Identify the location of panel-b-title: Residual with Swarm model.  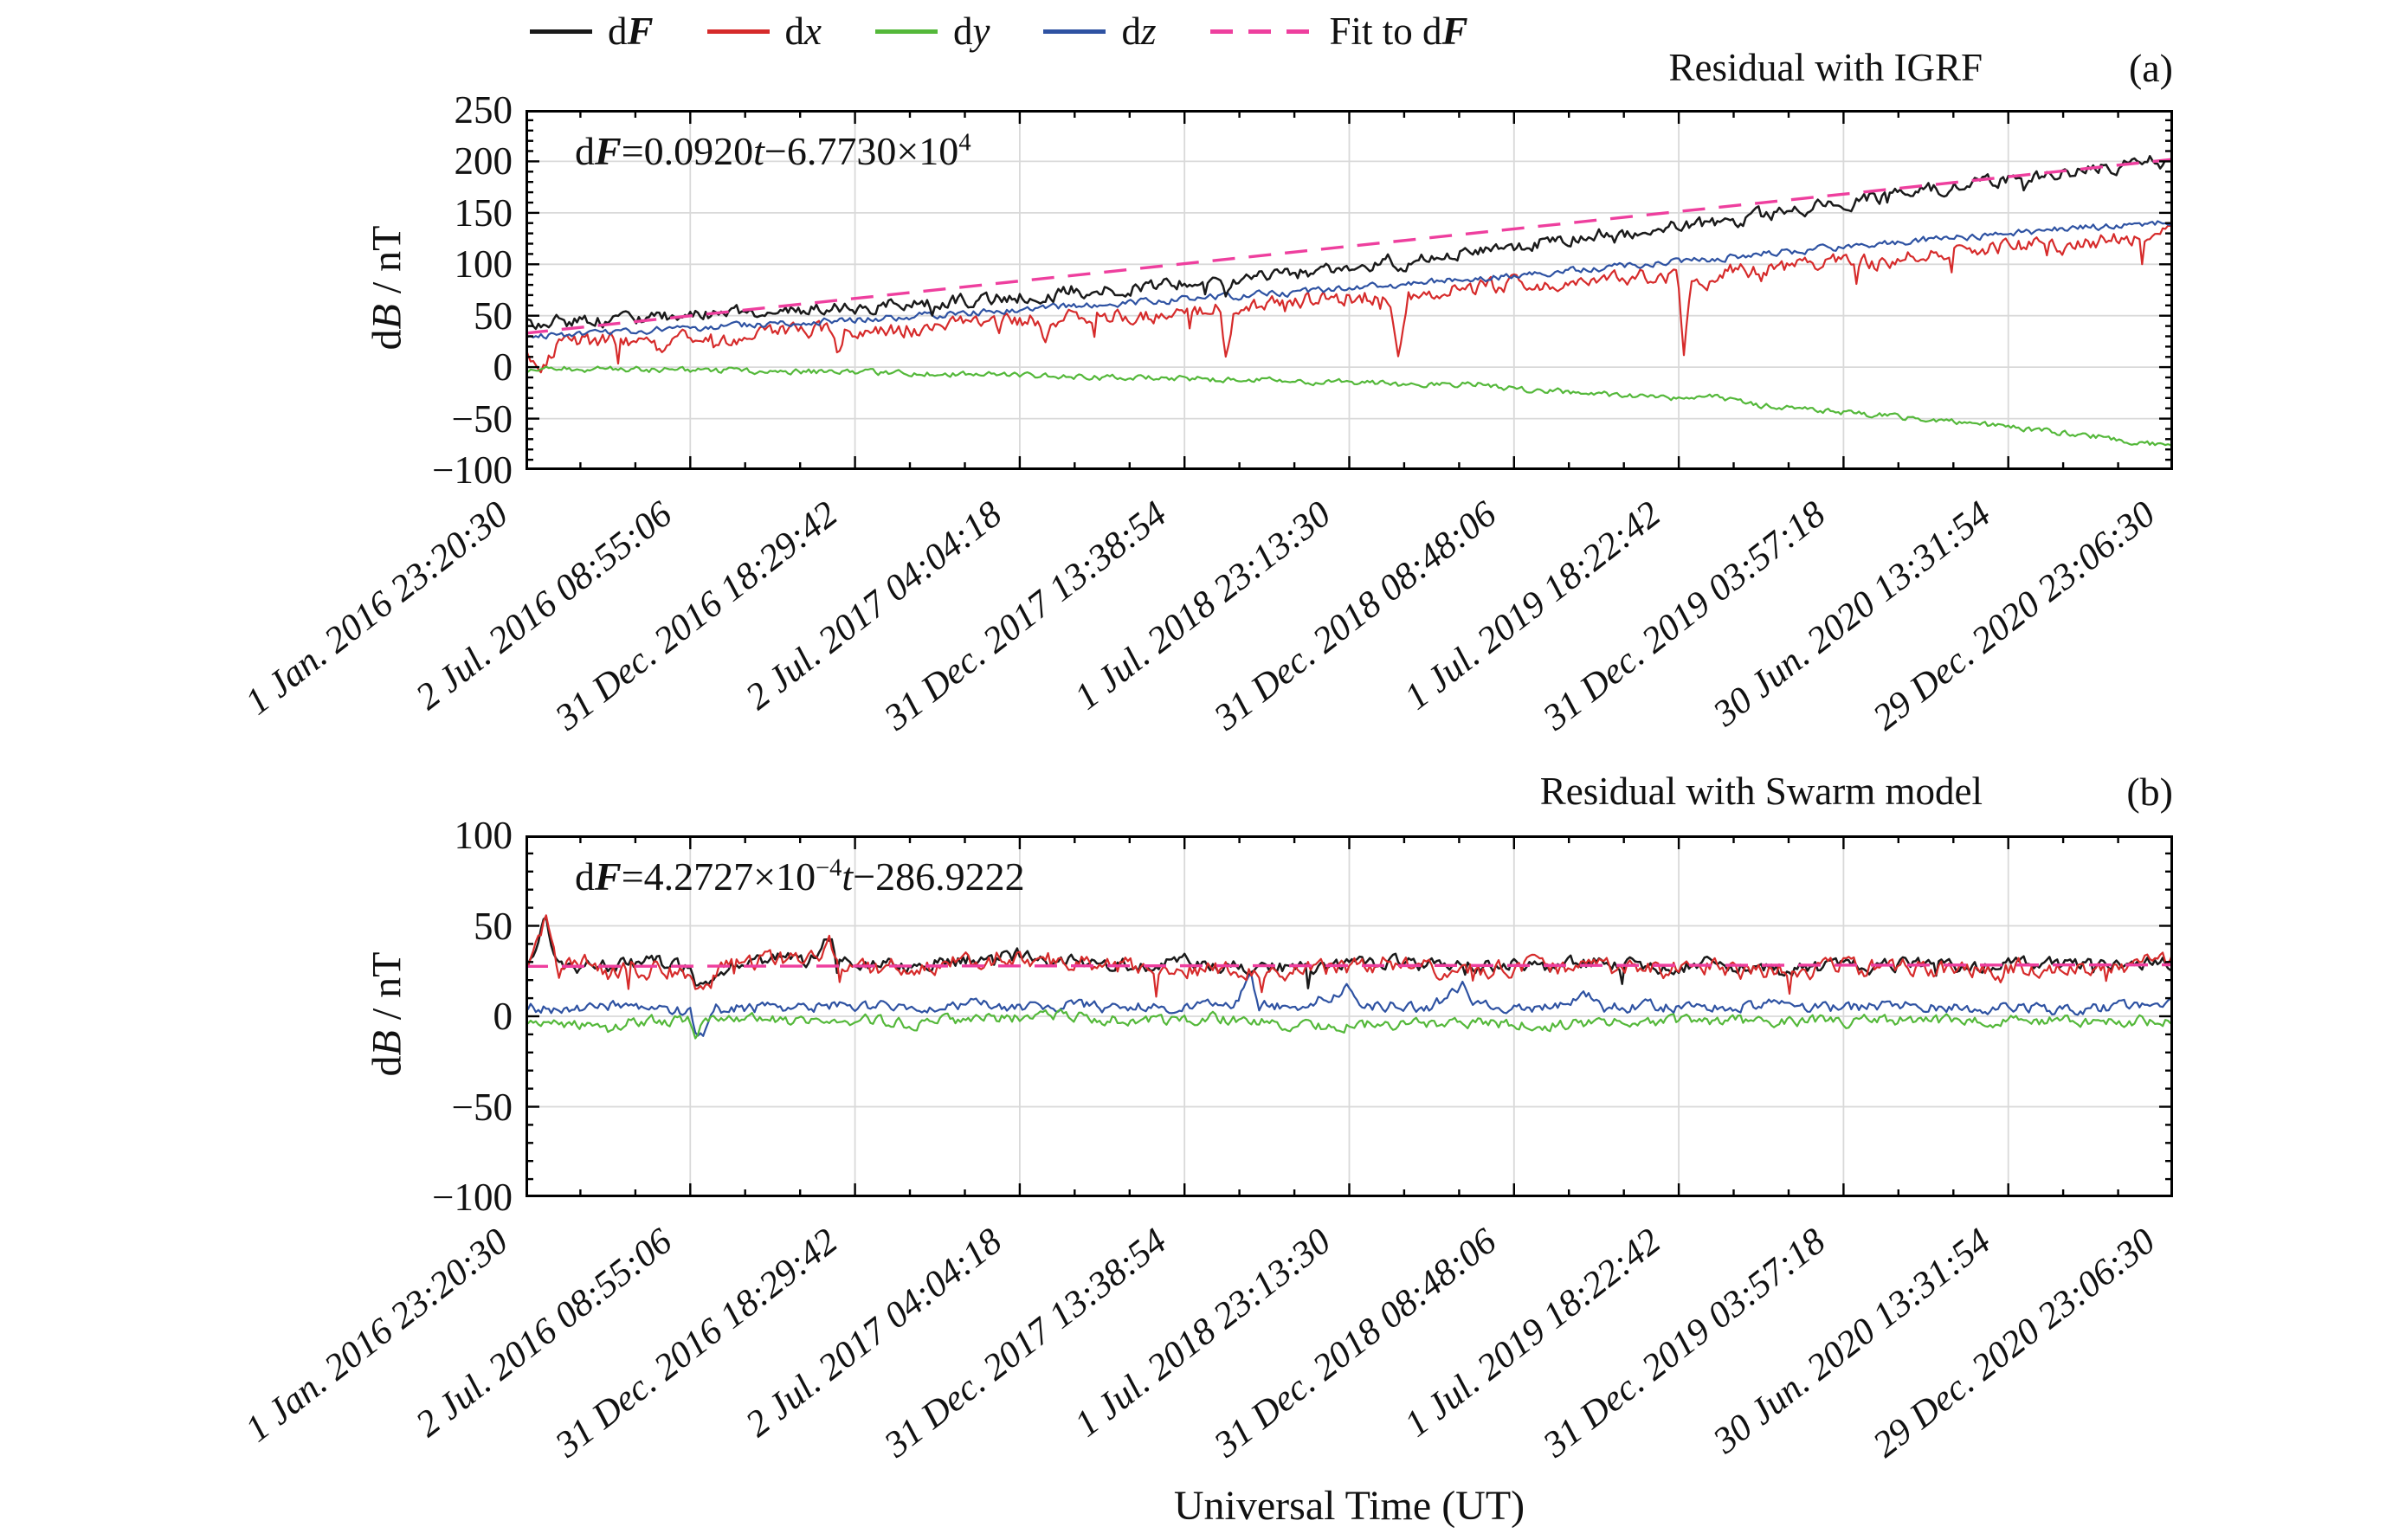
(1761, 791).